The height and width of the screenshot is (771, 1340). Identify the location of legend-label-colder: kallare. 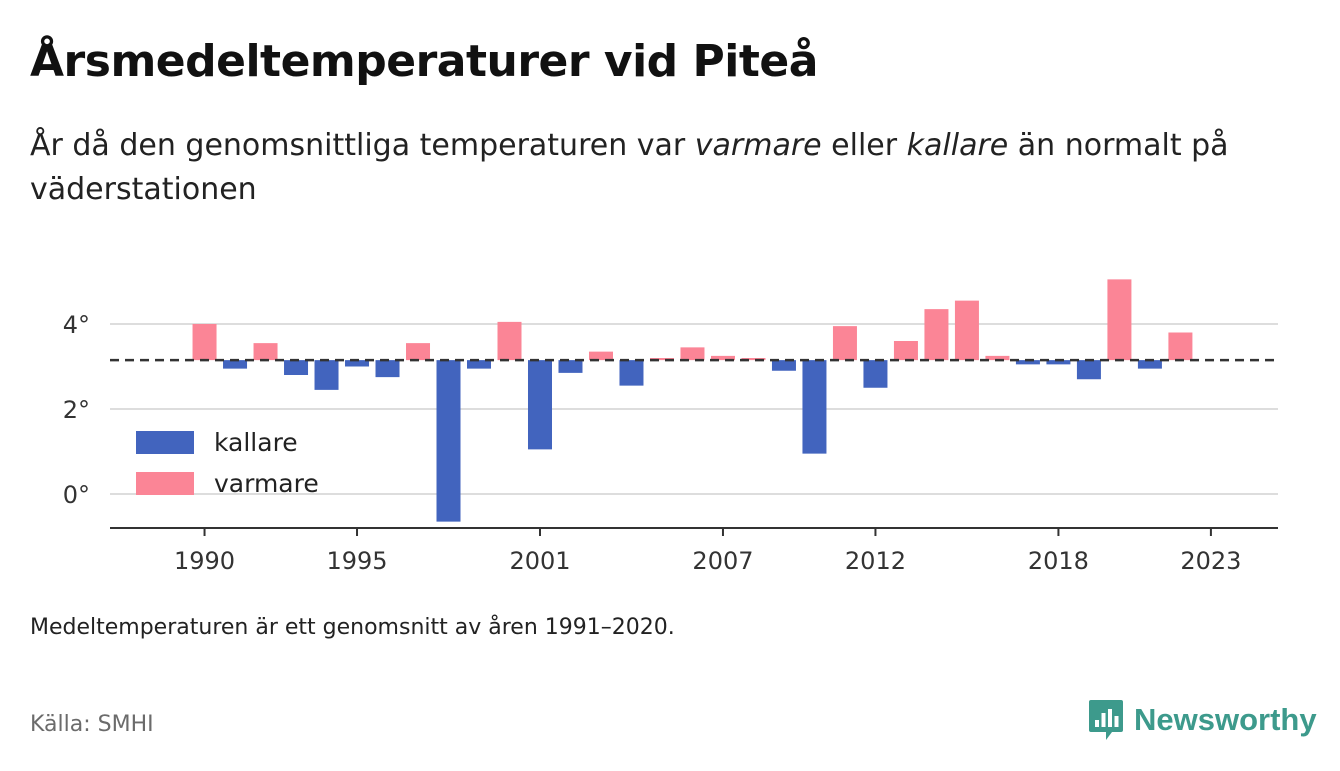
(256, 442).